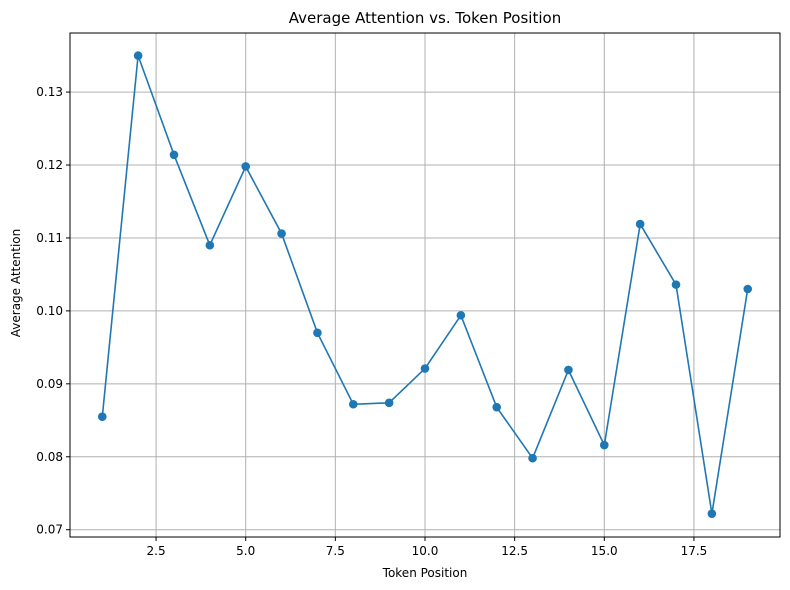 The image size is (790, 590). I want to click on x-axis-label: Token Position, so click(425, 573).